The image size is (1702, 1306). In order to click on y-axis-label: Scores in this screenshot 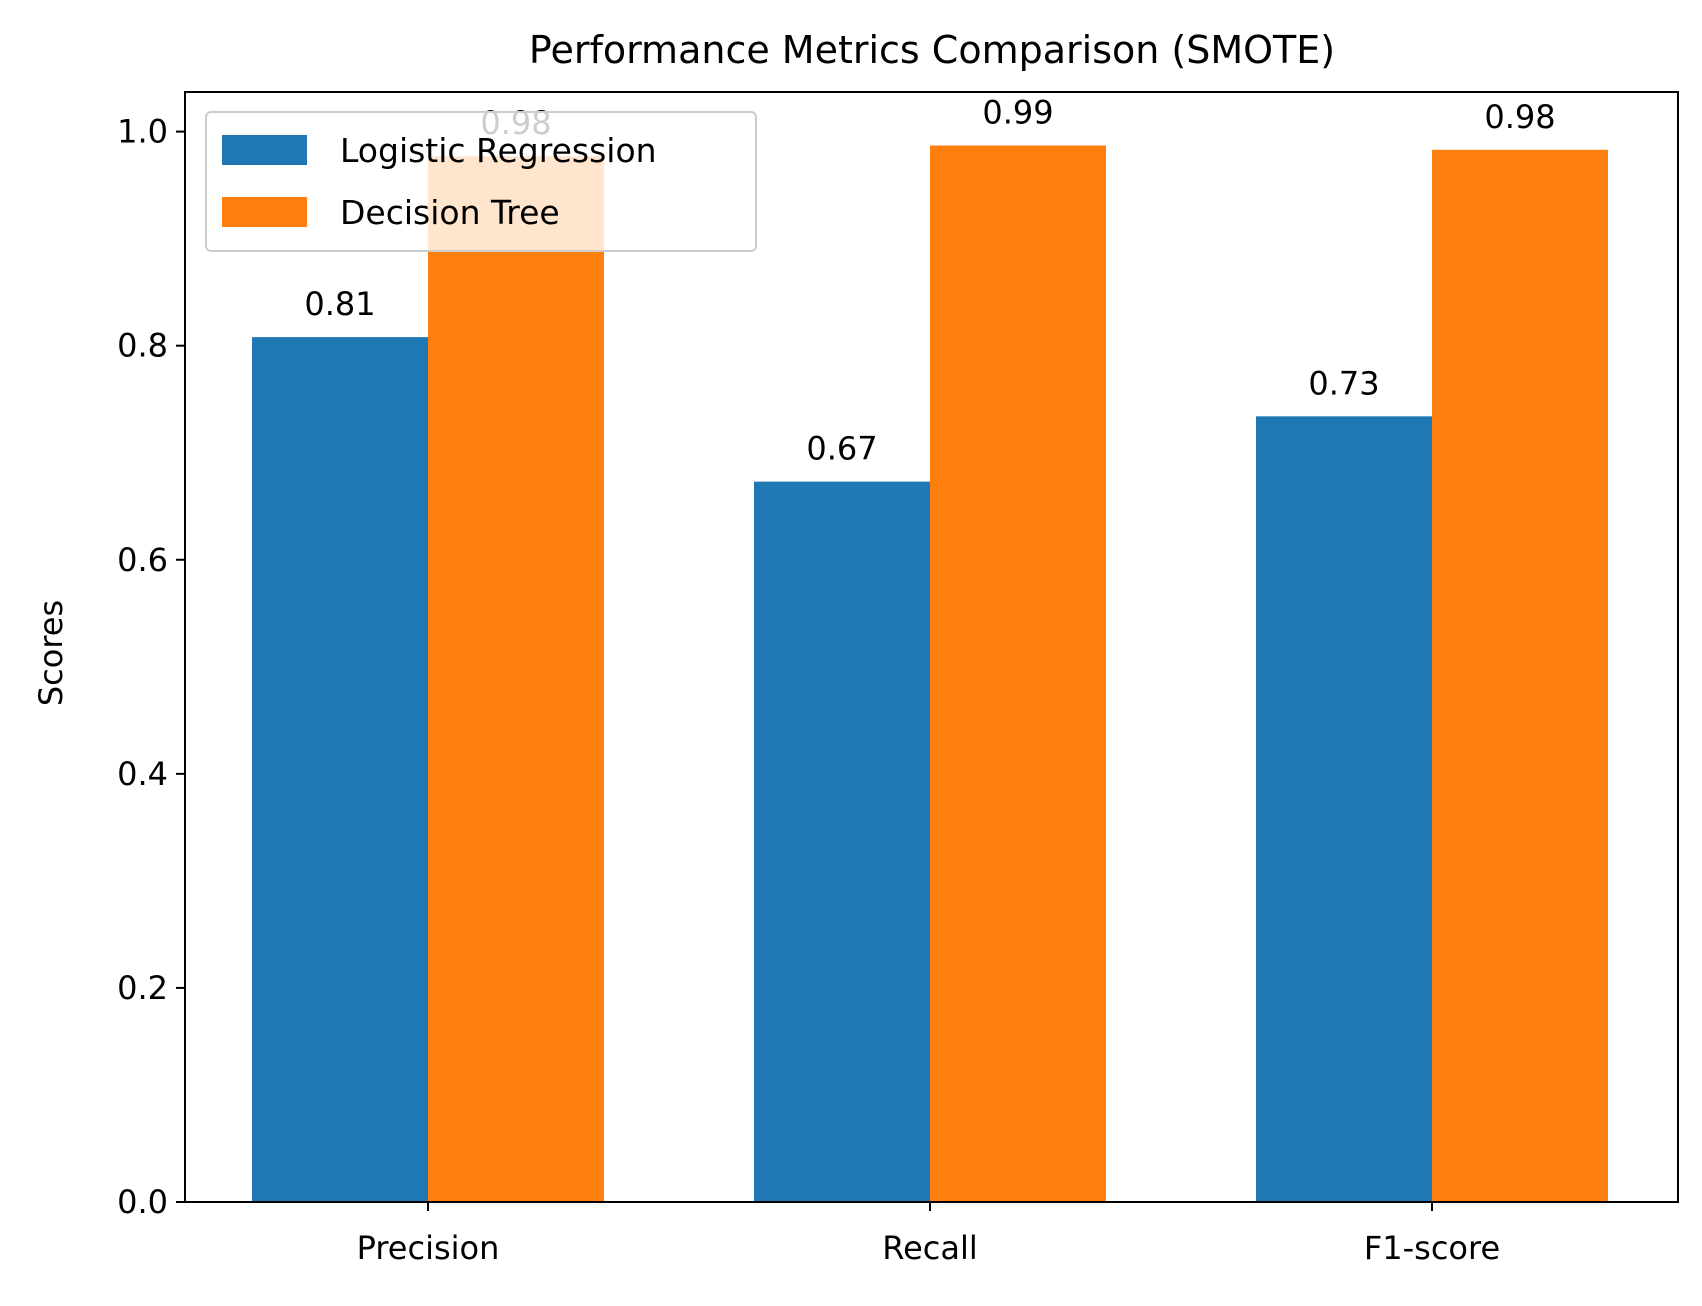, I will do `click(51, 653)`.